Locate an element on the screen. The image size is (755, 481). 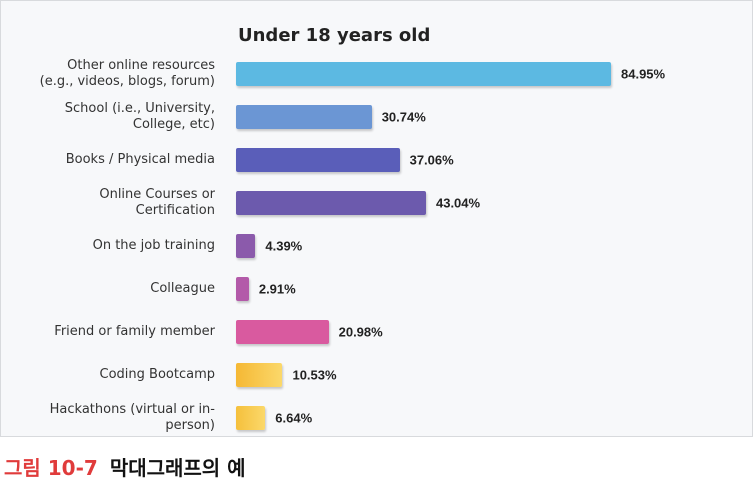
value-label: 4.39% is located at coordinates (284, 246).